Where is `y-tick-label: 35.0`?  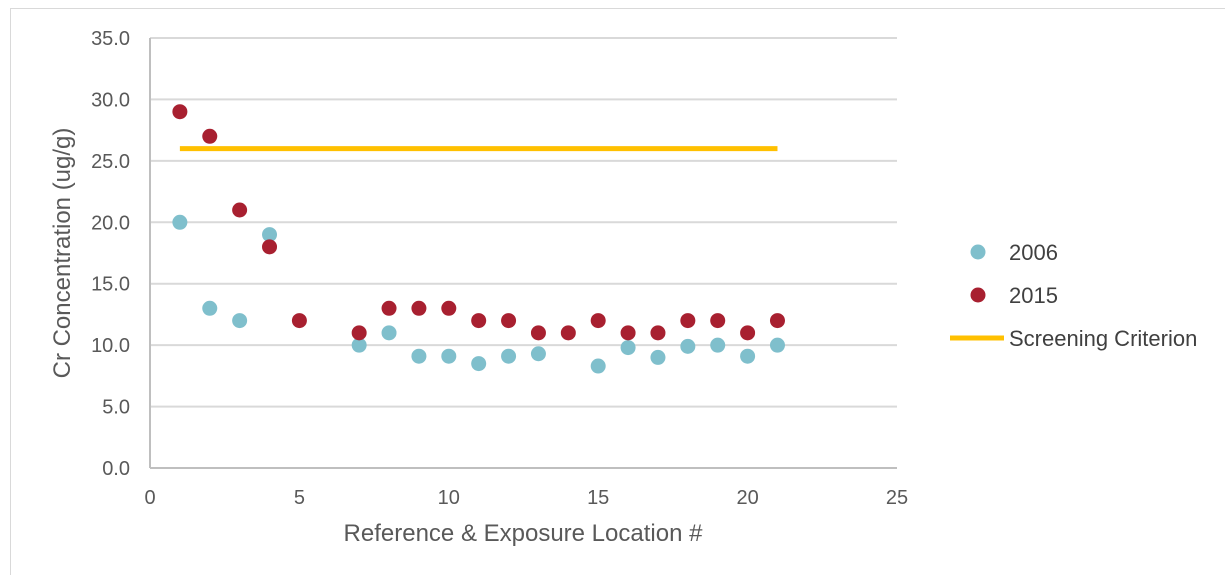 y-tick-label: 35.0 is located at coordinates (110, 39).